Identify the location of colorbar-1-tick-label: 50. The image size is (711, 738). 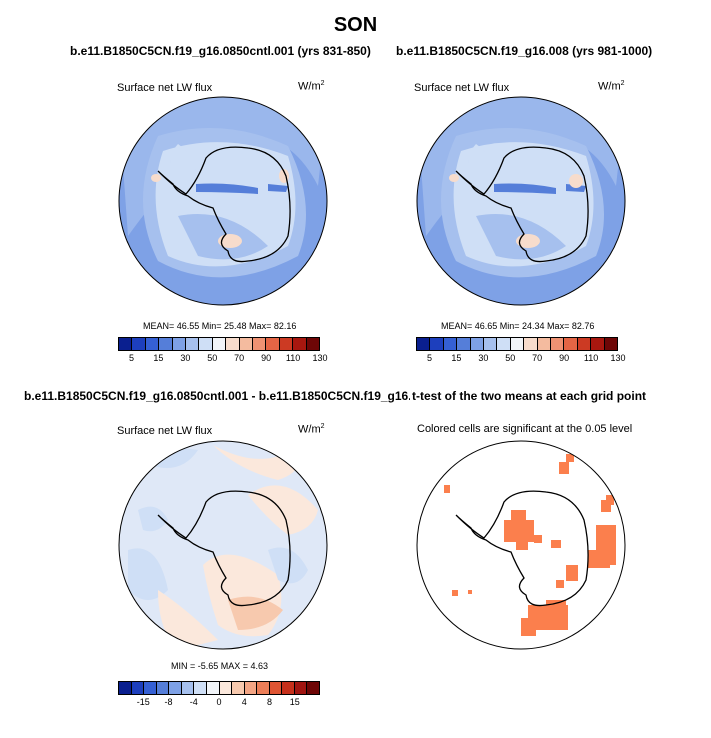
(212, 358).